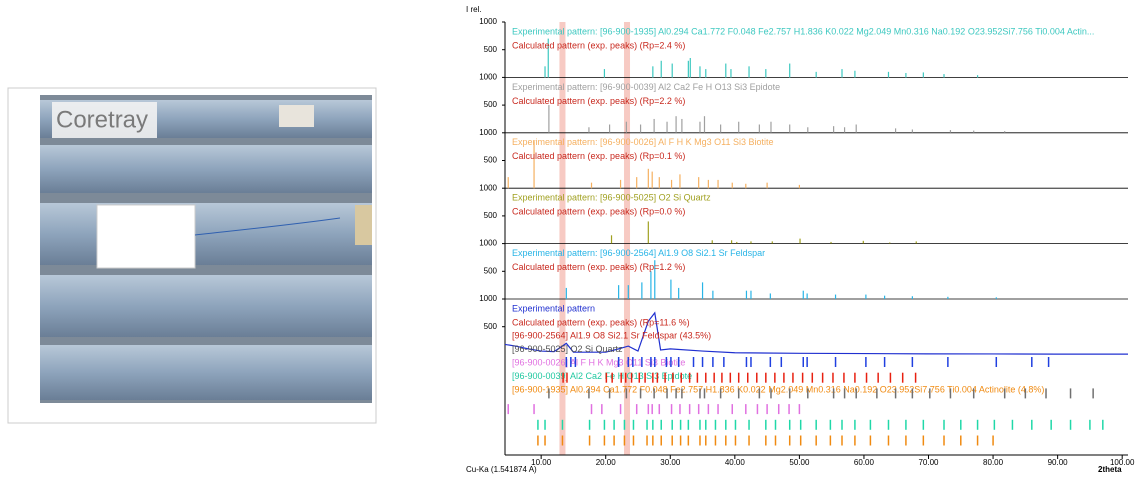  I want to click on x-tick-label: 90.00, so click(1058, 462).